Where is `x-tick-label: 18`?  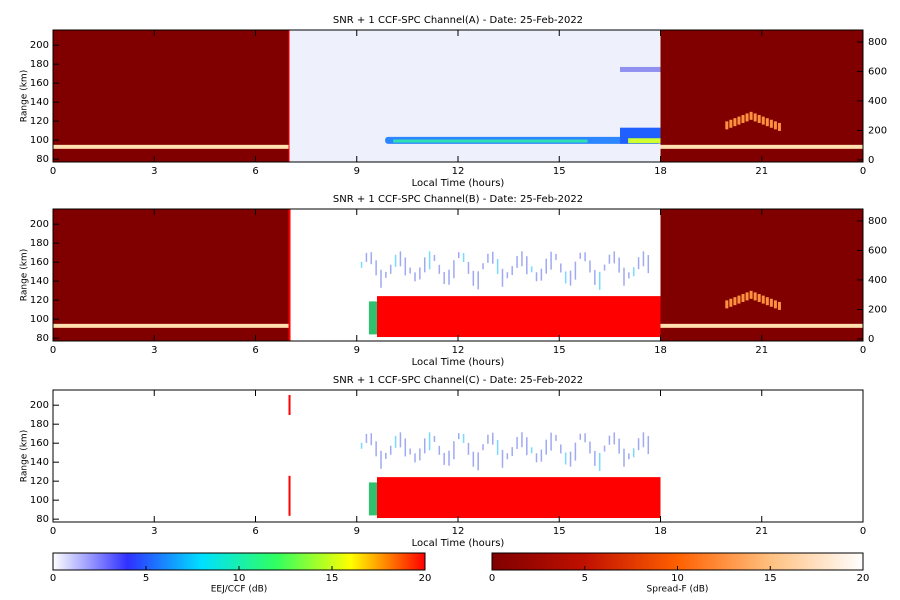
x-tick-label: 18 is located at coordinates (660, 350).